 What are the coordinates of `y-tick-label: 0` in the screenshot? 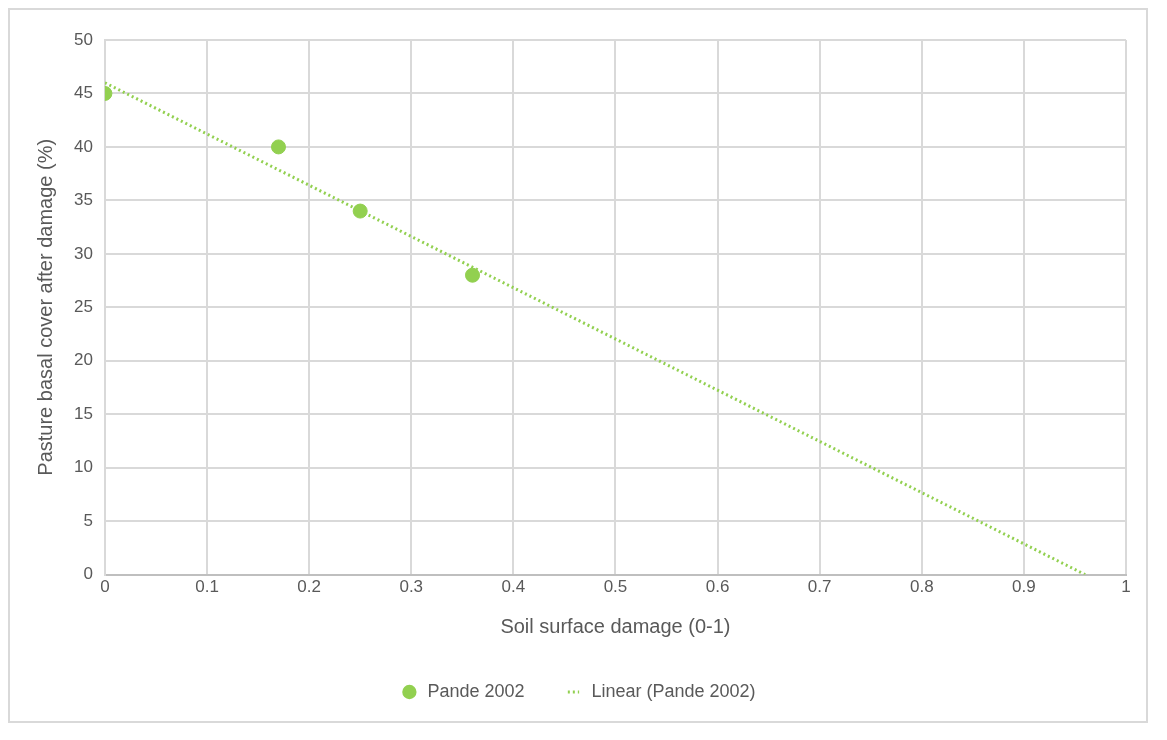 It's located at (88, 574).